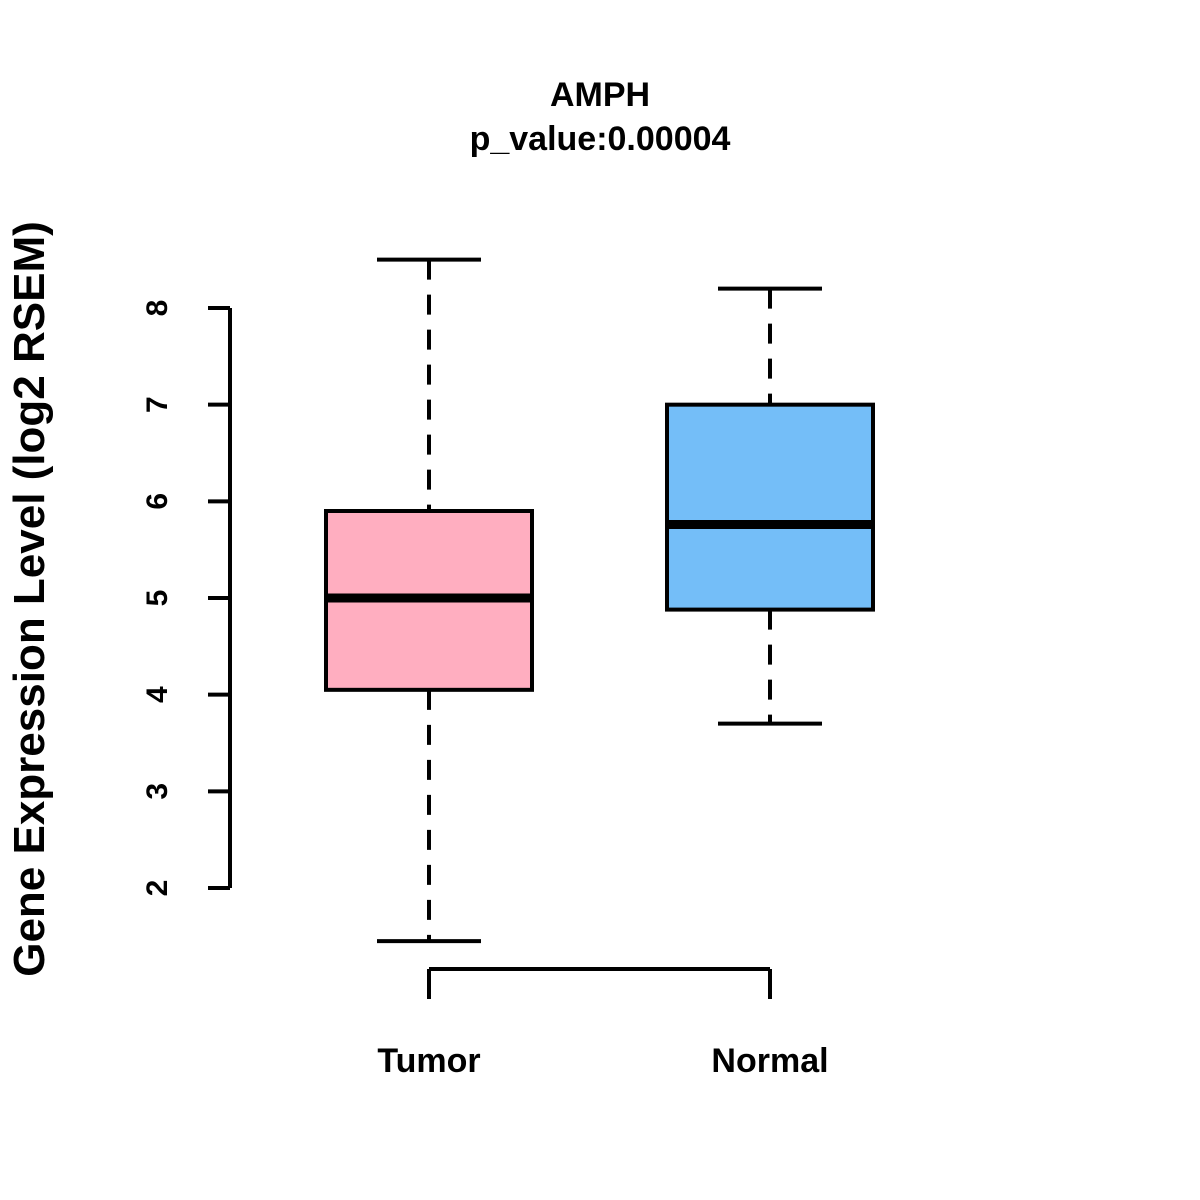 This screenshot has width=1200, height=1200. What do you see at coordinates (769, 1061) in the screenshot?
I see `x-axis-category-label: Normal` at bounding box center [769, 1061].